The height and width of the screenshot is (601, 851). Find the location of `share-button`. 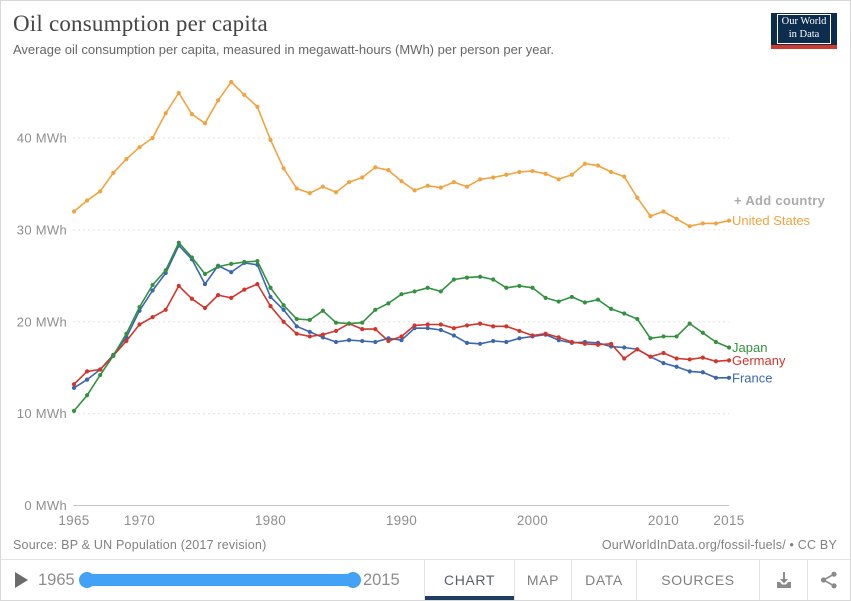

share-button is located at coordinates (828, 580).